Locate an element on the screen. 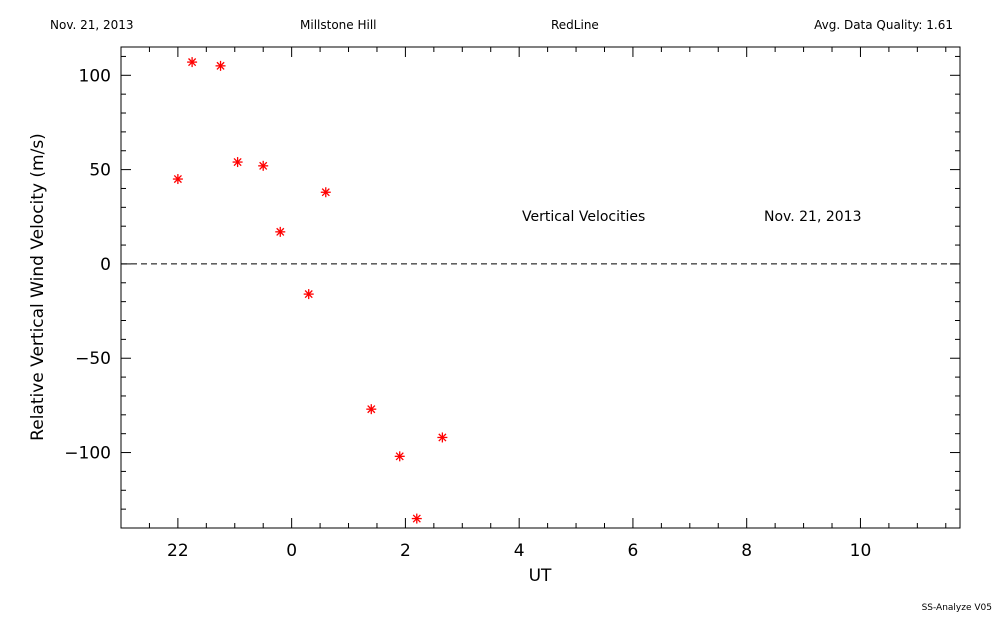  annotation-vertical-velocities: Vertical Velocities is located at coordinates (583, 217).